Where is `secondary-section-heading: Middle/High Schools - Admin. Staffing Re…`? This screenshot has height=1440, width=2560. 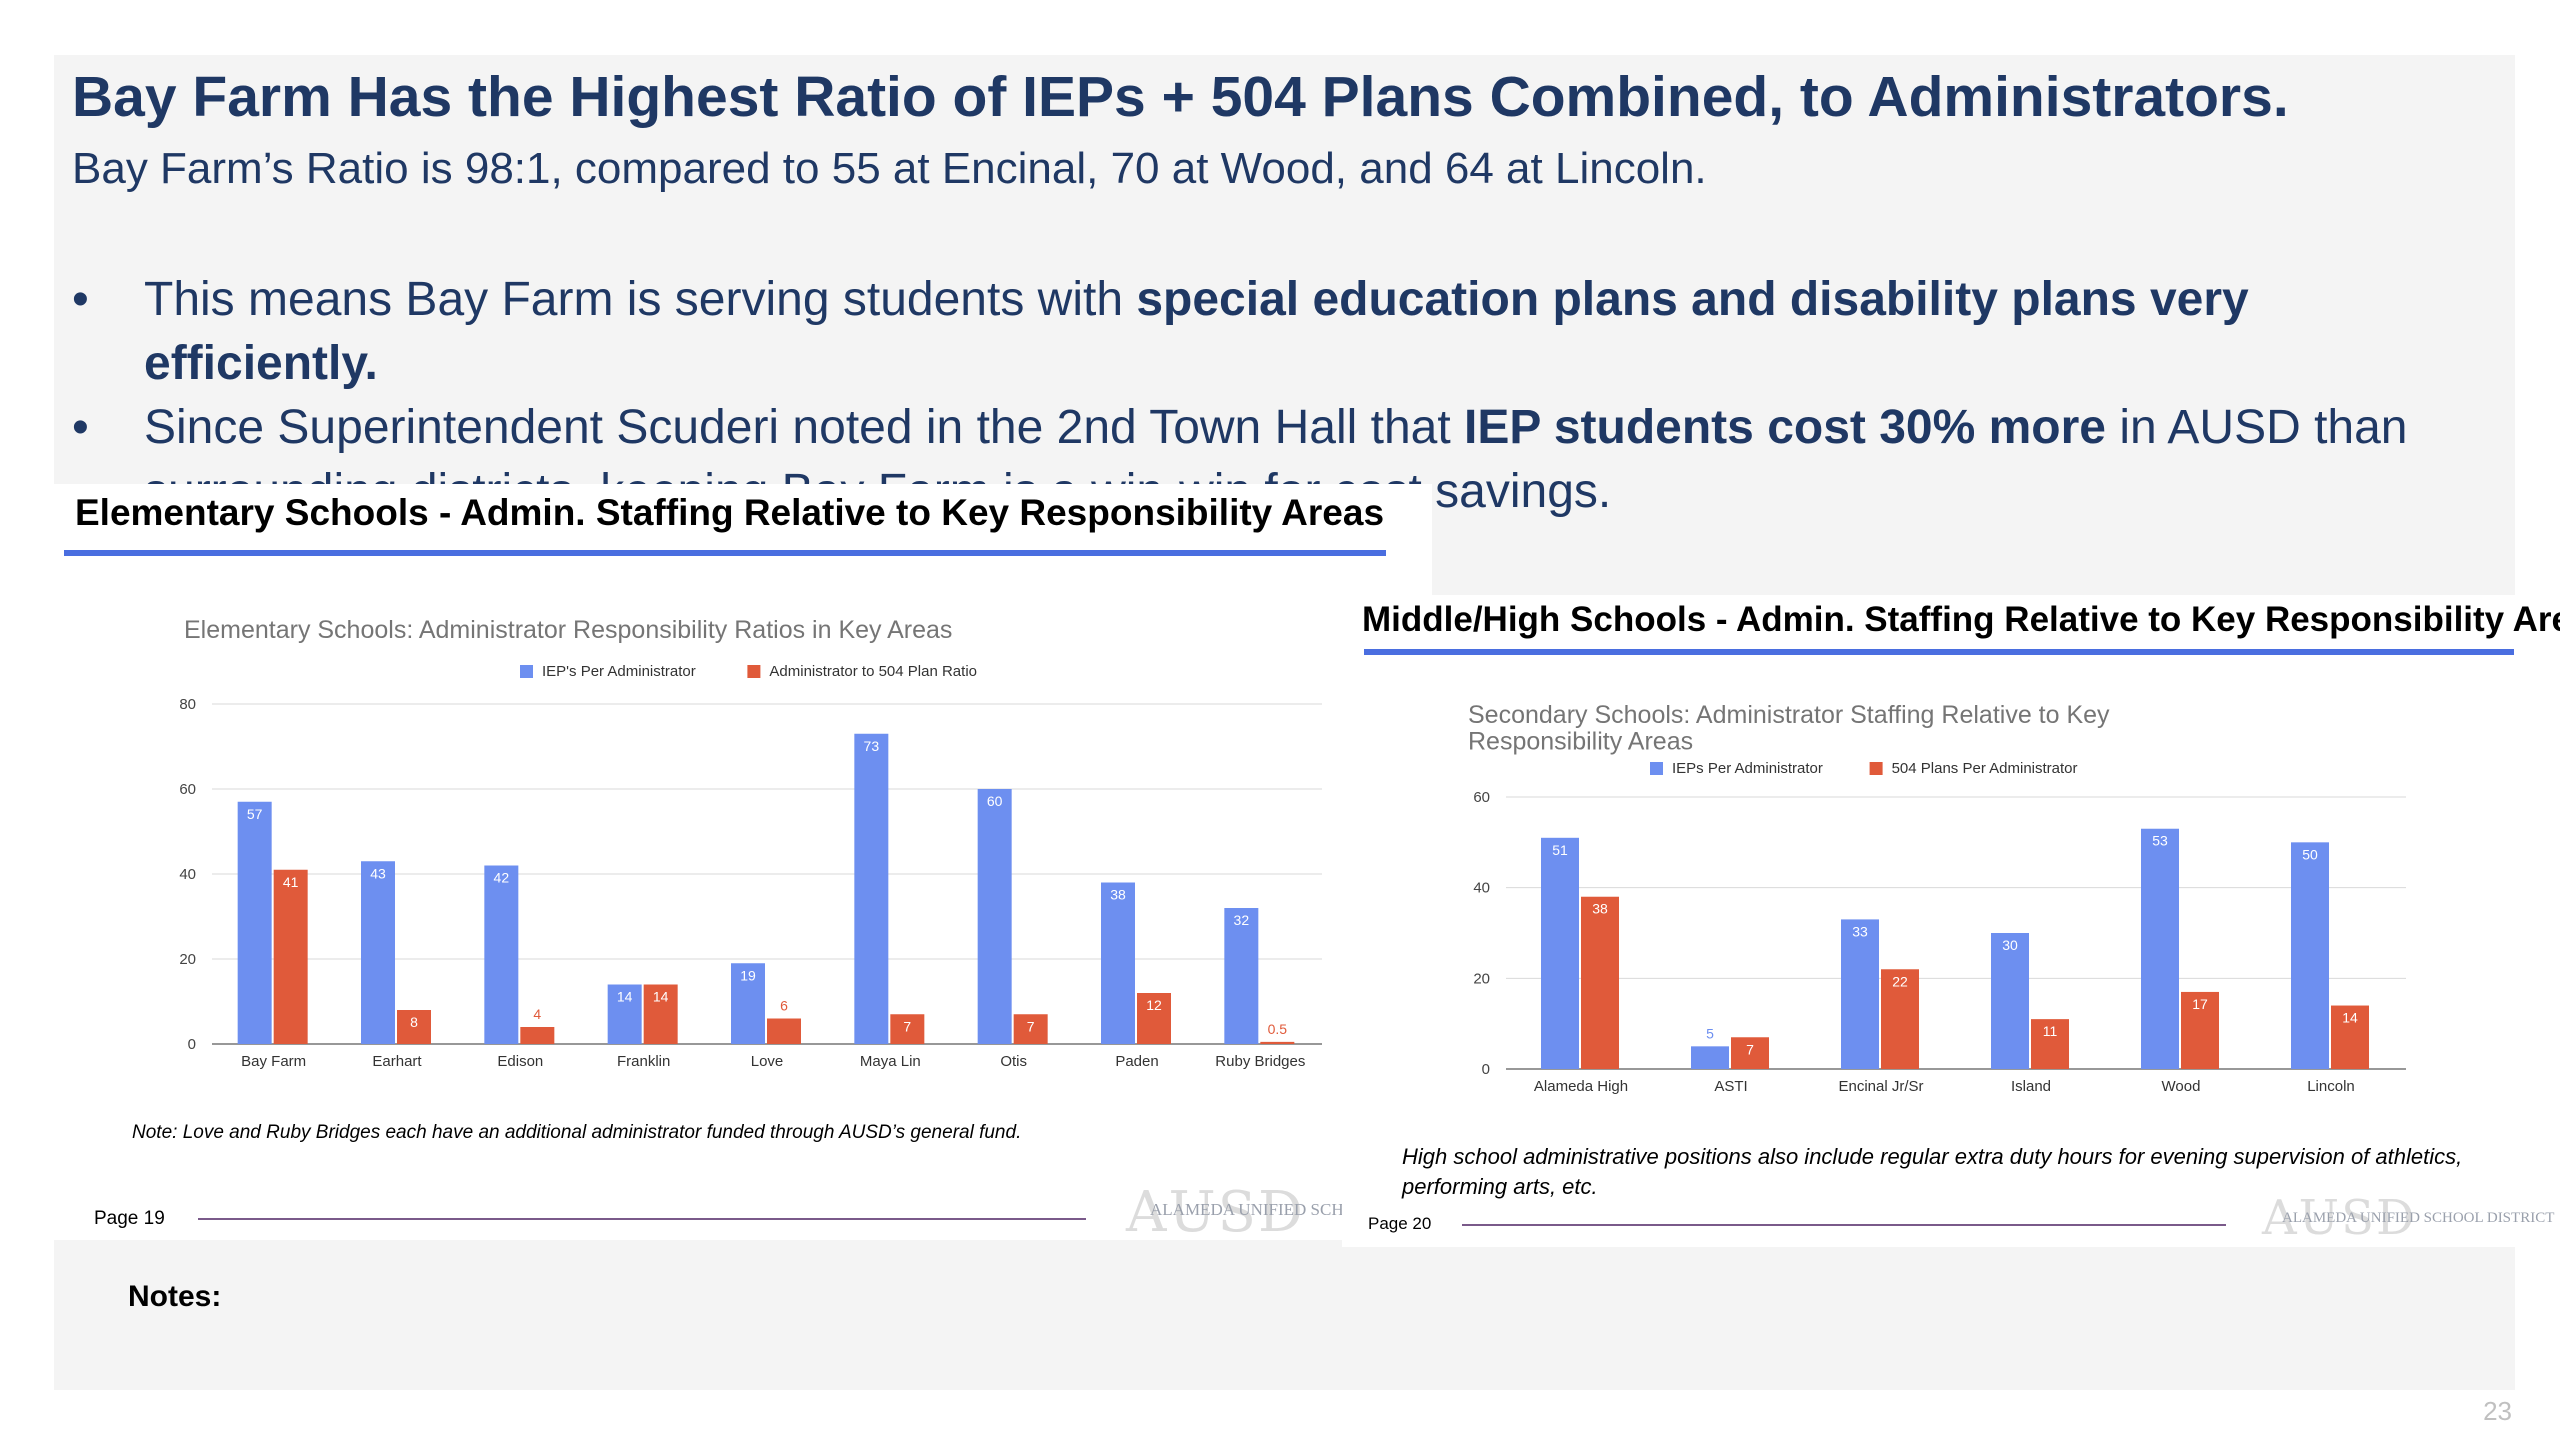 secondary-section-heading: Middle/High Schools - Admin. Staffing Re… is located at coordinates (1961, 619).